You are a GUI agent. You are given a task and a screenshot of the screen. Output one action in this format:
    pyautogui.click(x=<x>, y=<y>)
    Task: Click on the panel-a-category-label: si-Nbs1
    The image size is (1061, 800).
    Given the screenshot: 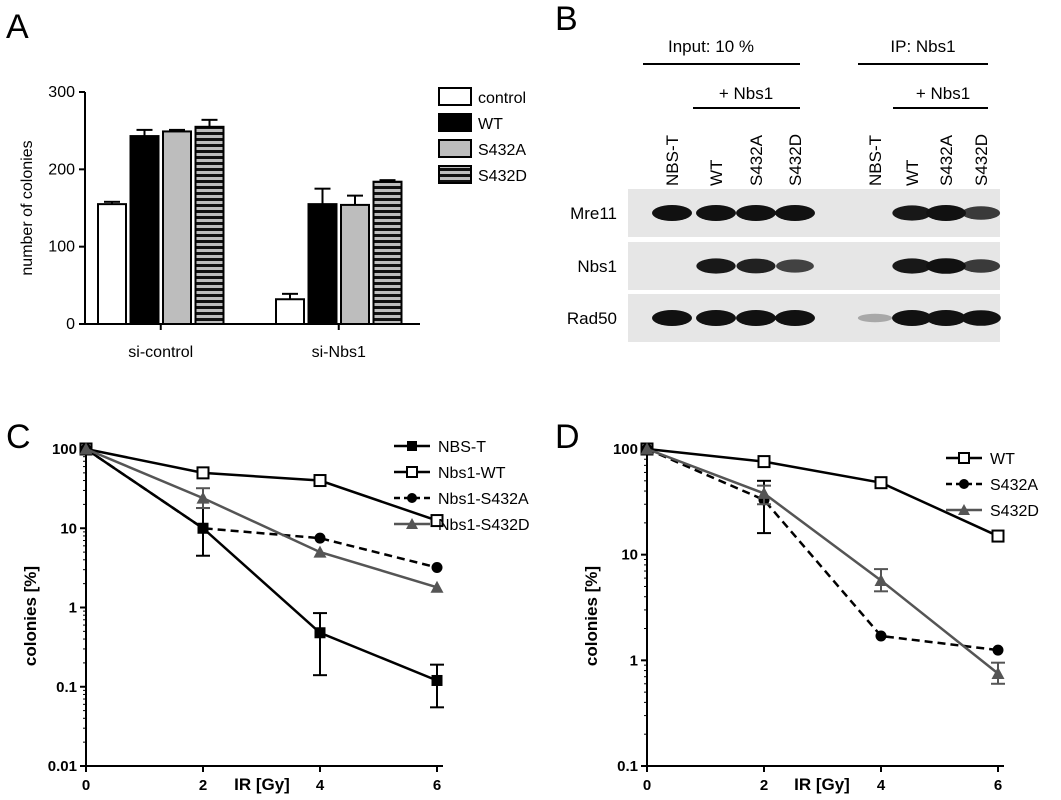 What is the action you would take?
    pyautogui.click(x=339, y=352)
    